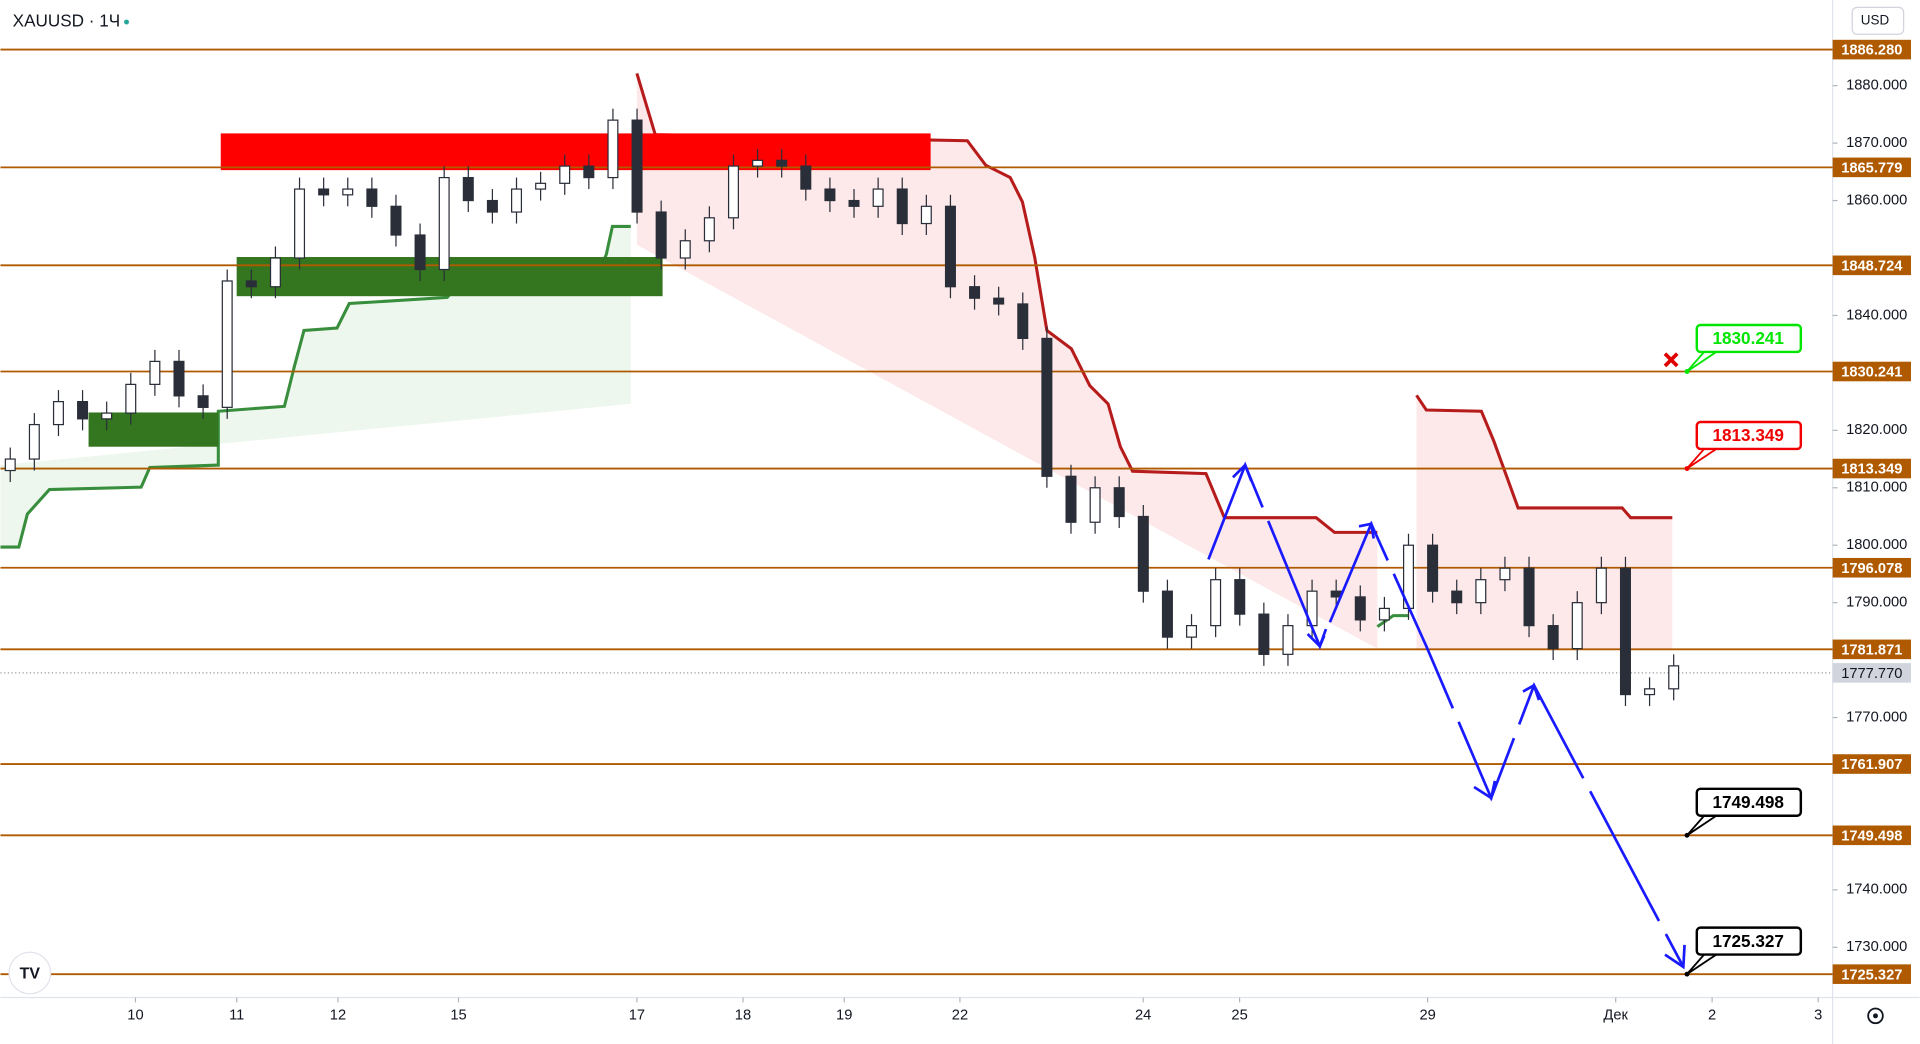 The height and width of the screenshot is (1044, 1920). Describe the element at coordinates (1427, 1016) in the screenshot. I see `x-tick-label: 29` at that location.